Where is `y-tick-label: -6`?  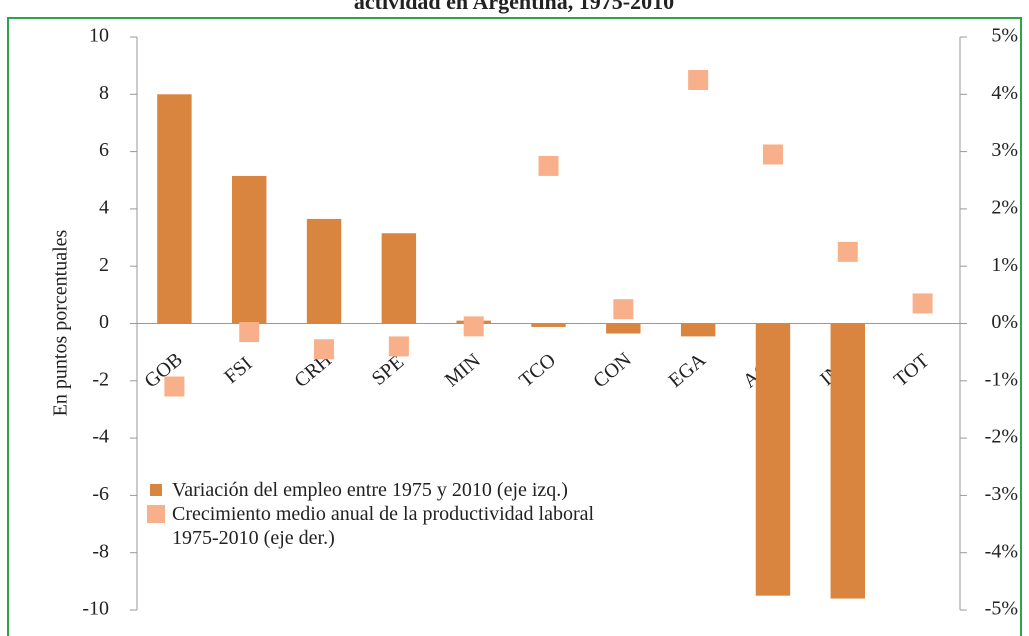
y-tick-label: -6 is located at coordinates (100, 494).